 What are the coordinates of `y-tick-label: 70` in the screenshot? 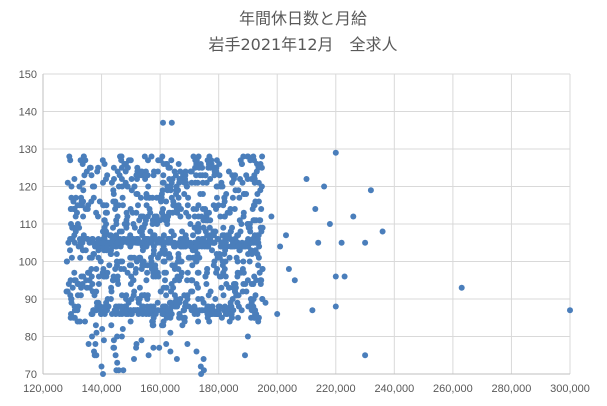 It's located at (31, 375).